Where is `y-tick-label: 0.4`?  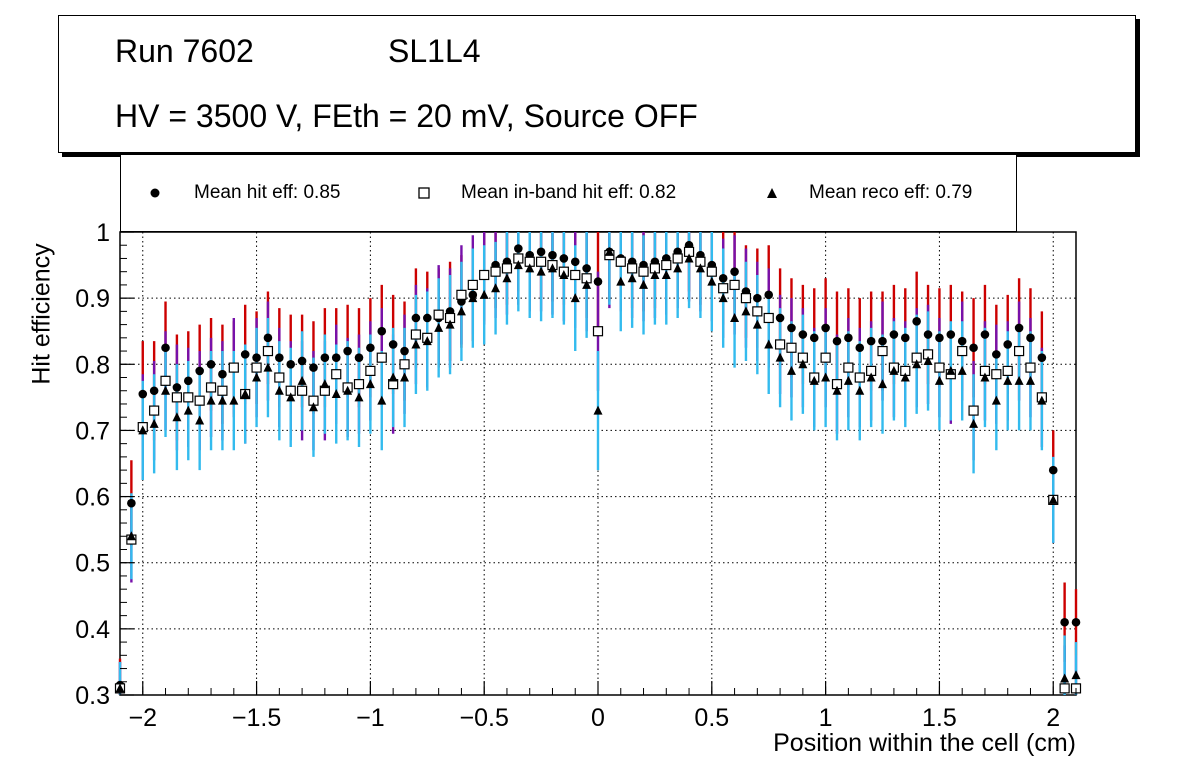 y-tick-label: 0.4 is located at coordinates (92, 630).